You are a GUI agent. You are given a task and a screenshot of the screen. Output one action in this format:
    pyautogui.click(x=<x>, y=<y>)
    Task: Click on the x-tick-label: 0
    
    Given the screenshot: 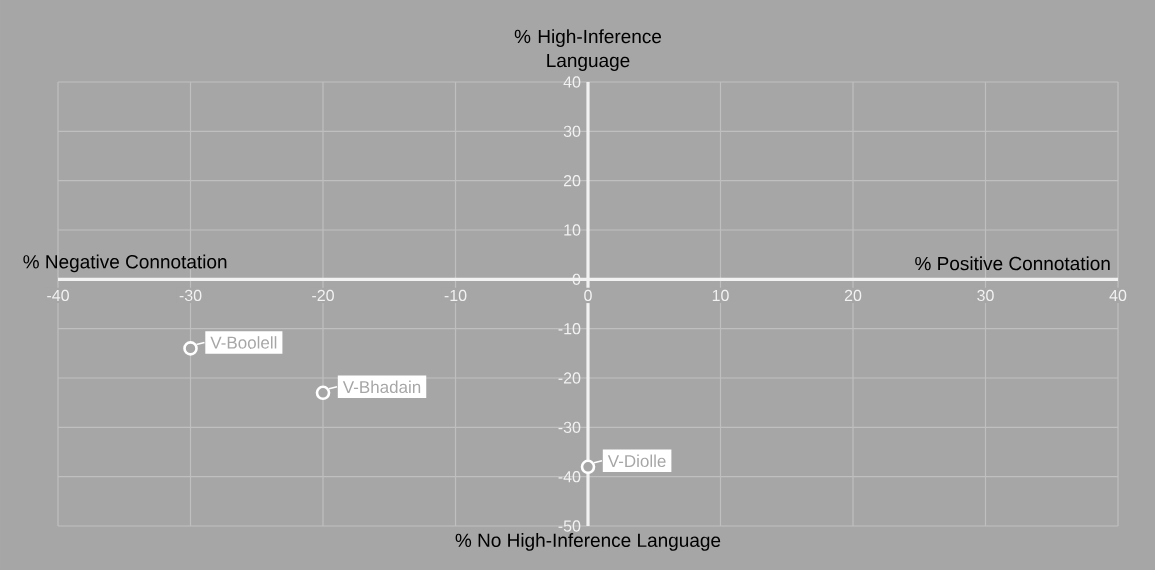 What is the action you would take?
    pyautogui.click(x=588, y=295)
    